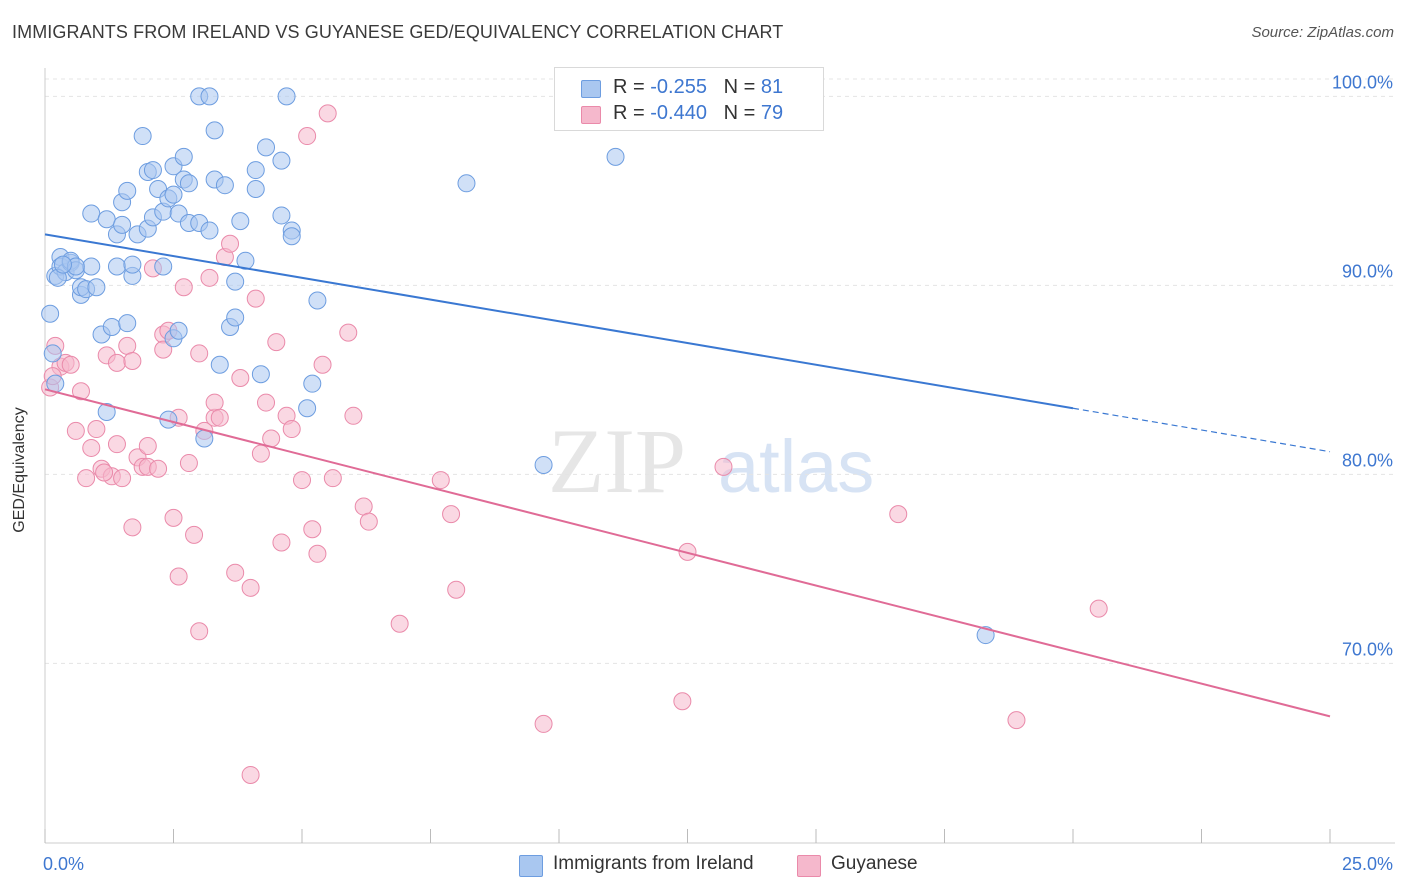 Image resolution: width=1406 pixels, height=892 pixels. I want to click on bottom-legend-swatch-guyanese, so click(809, 866).